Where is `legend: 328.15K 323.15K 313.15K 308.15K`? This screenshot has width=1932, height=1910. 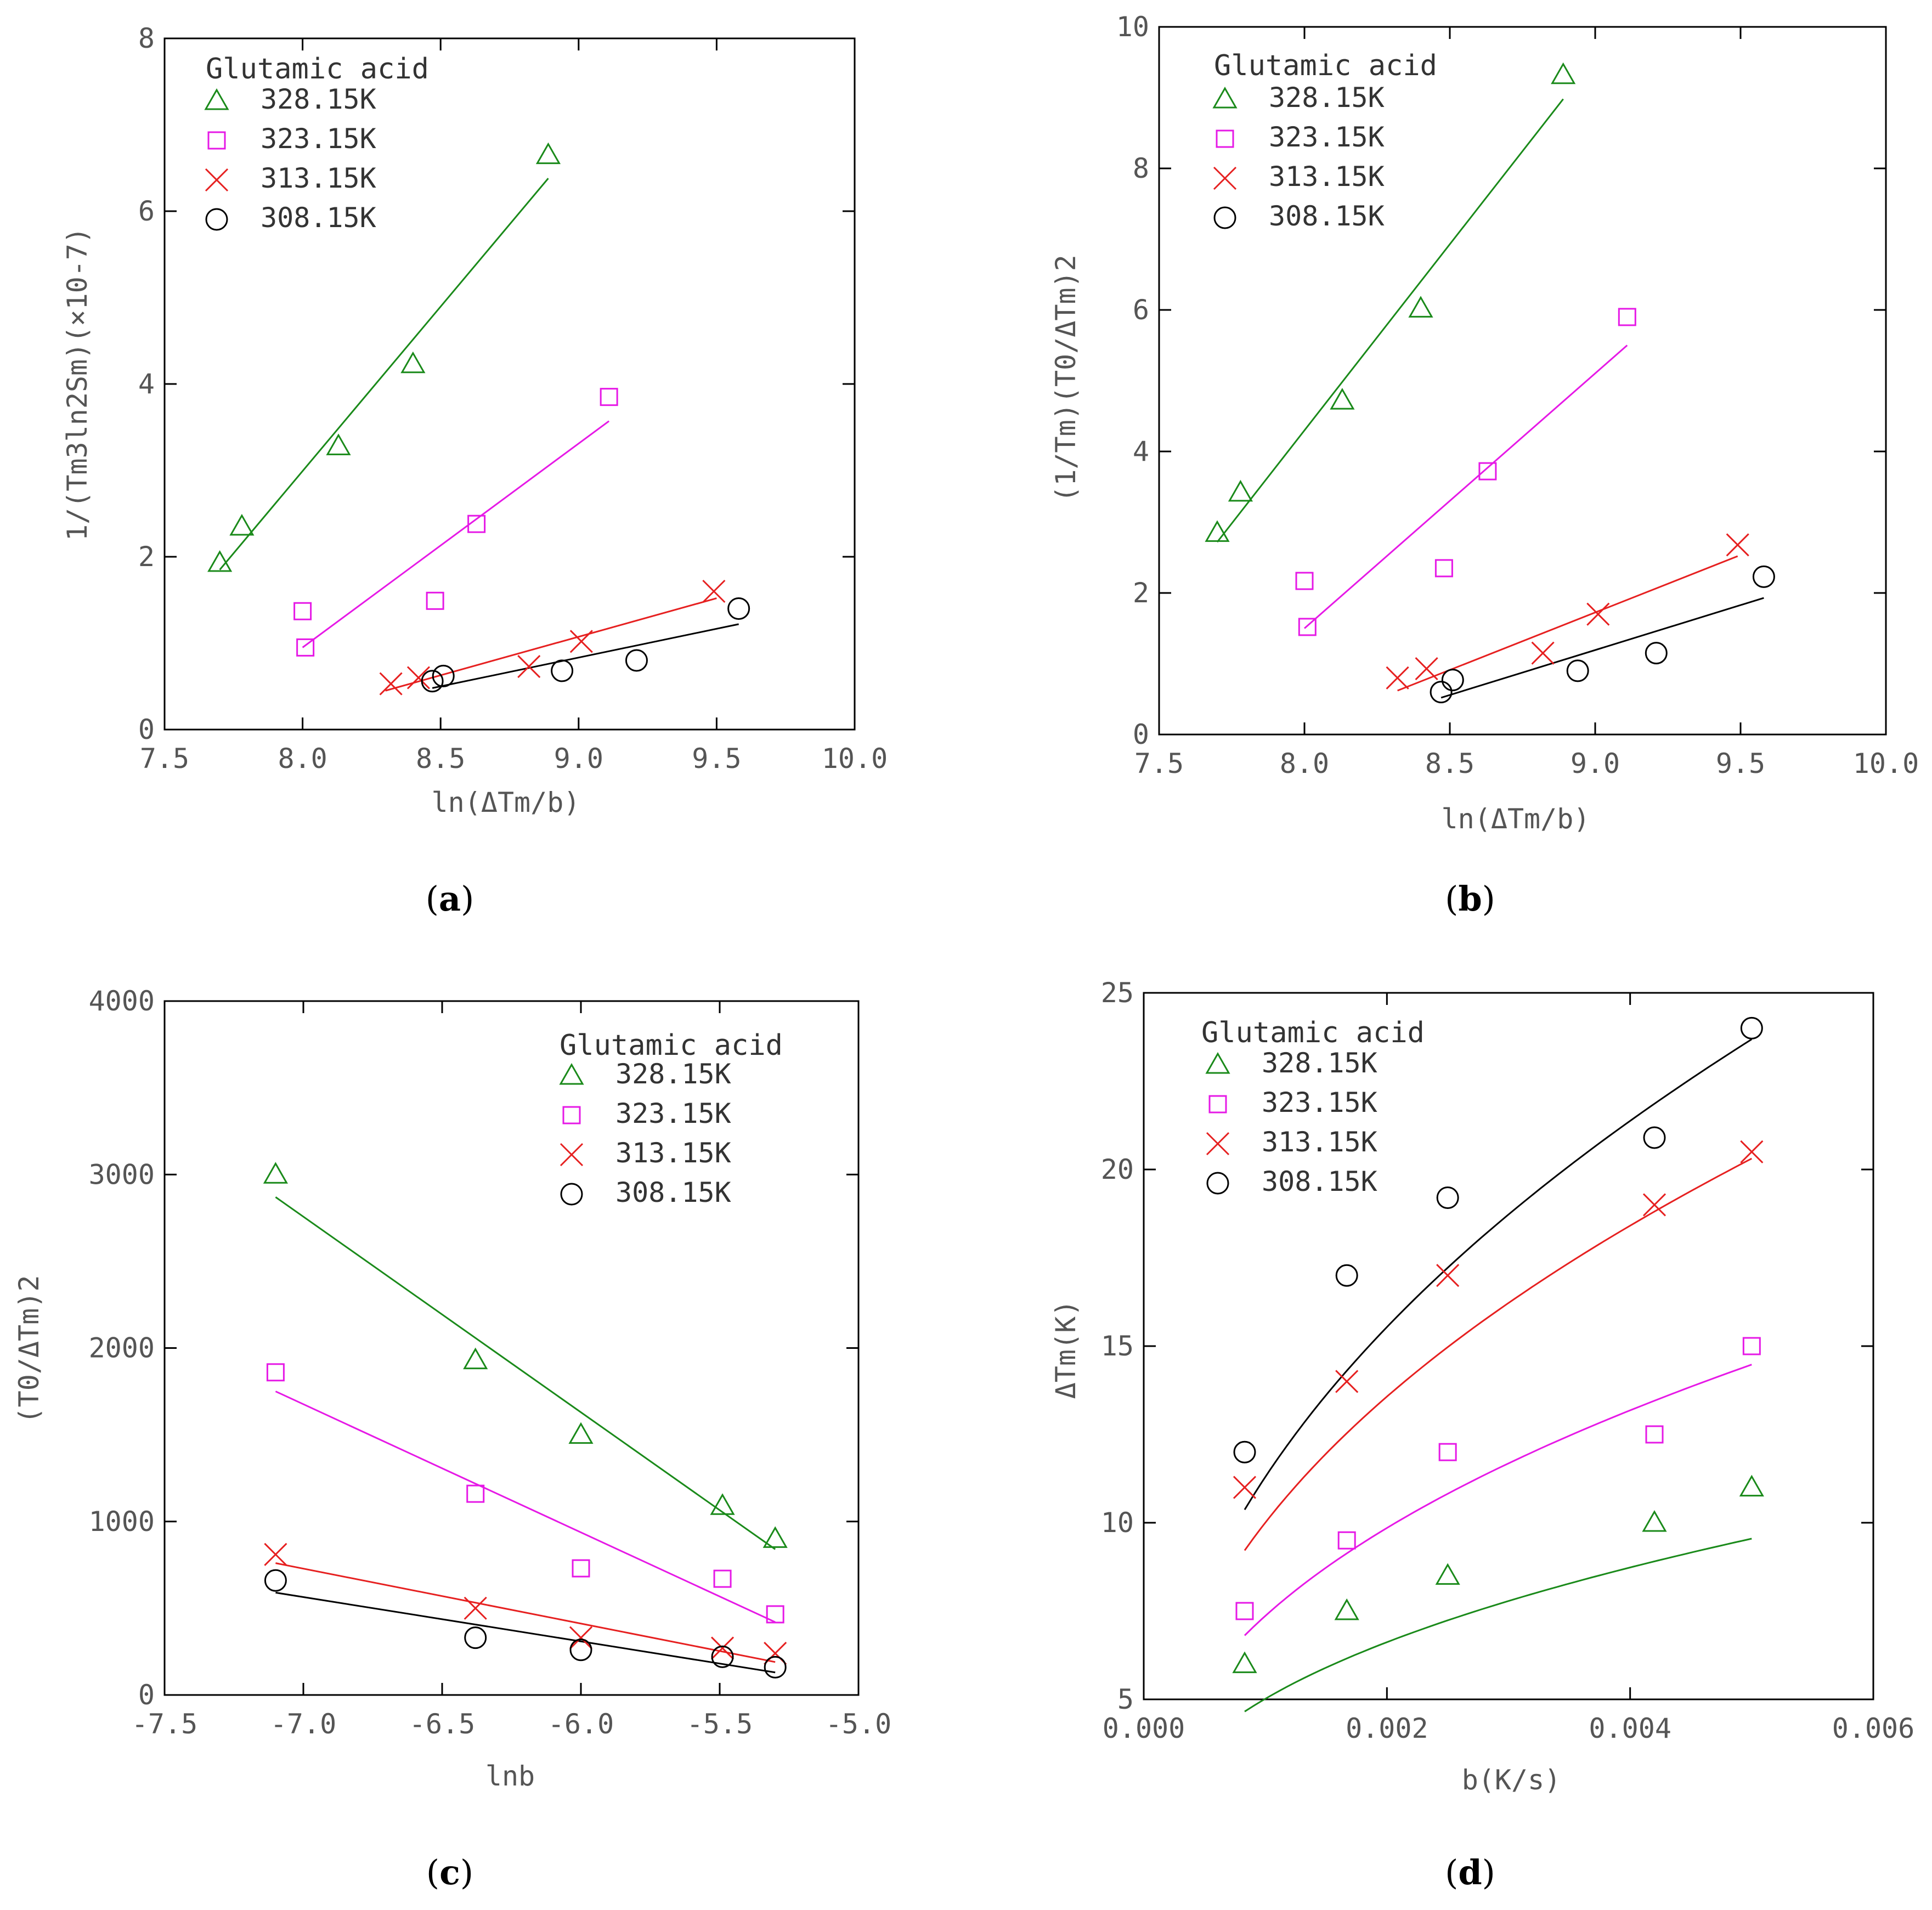
legend: 328.15K 323.15K 313.15K 308.15K is located at coordinates (290, 158).